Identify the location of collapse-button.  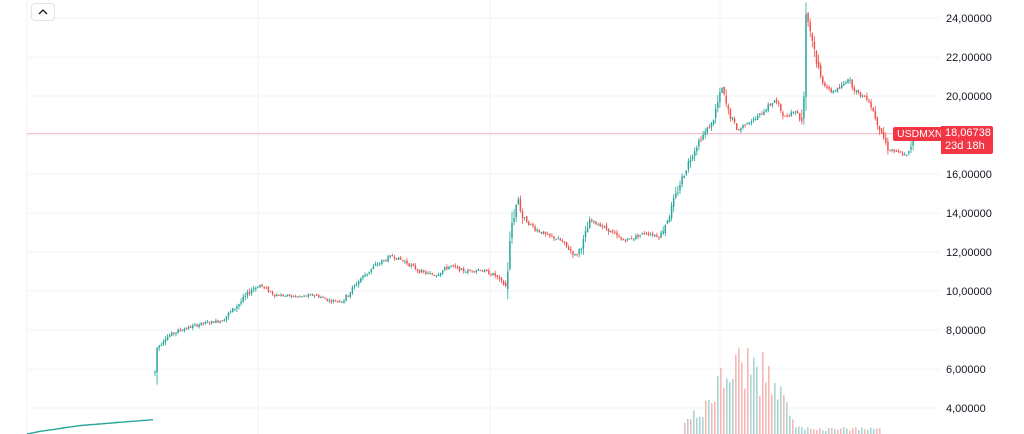
(43, 12).